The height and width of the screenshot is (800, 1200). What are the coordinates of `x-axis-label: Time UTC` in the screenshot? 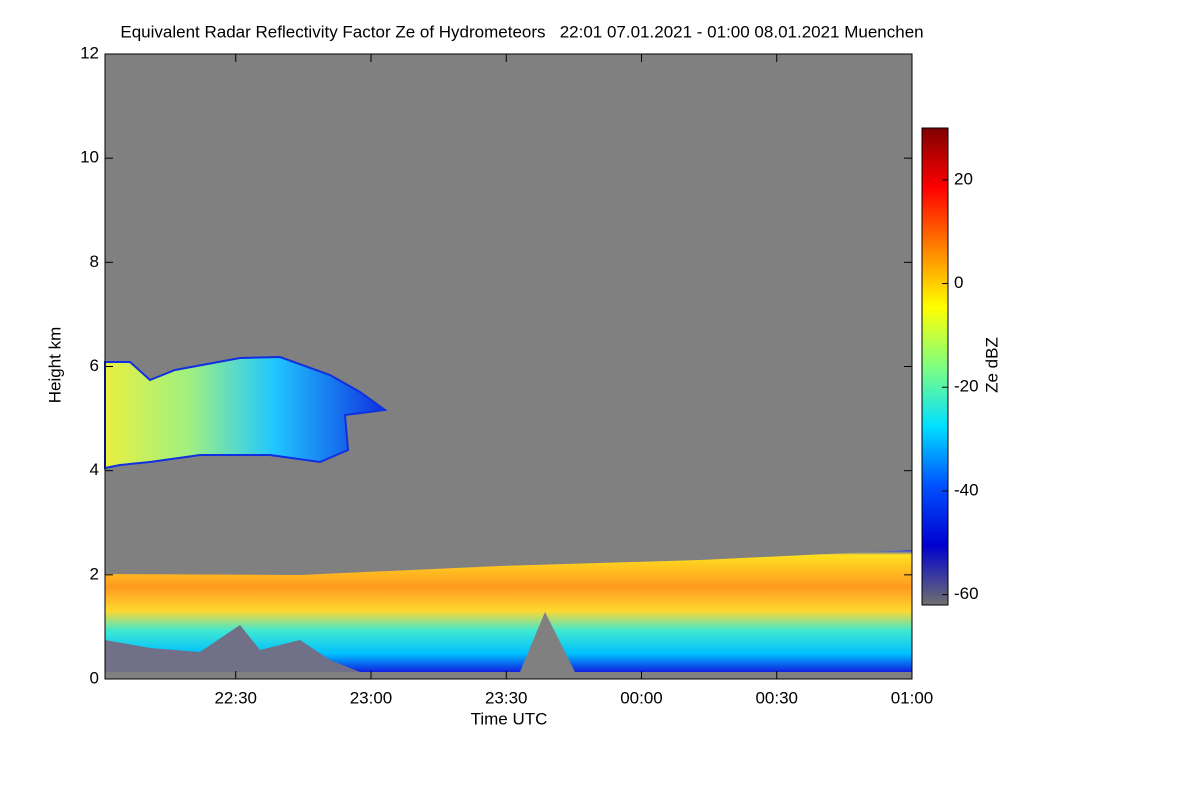 It's located at (509, 718).